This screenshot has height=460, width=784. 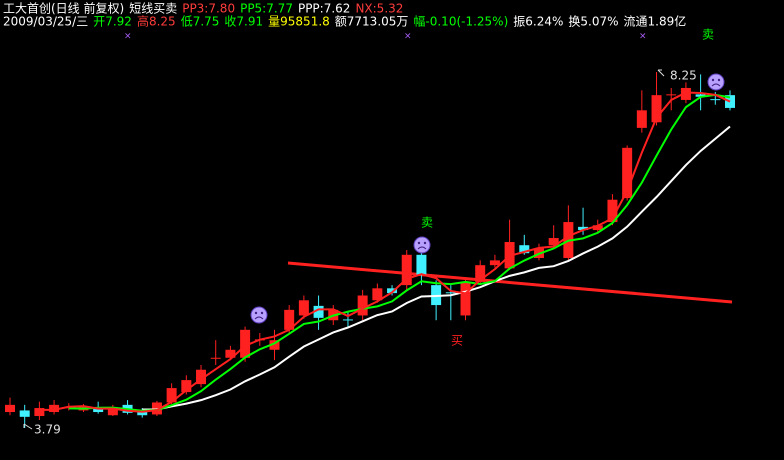 I want to click on header-item: PP5:7.77, so click(x=266, y=9).